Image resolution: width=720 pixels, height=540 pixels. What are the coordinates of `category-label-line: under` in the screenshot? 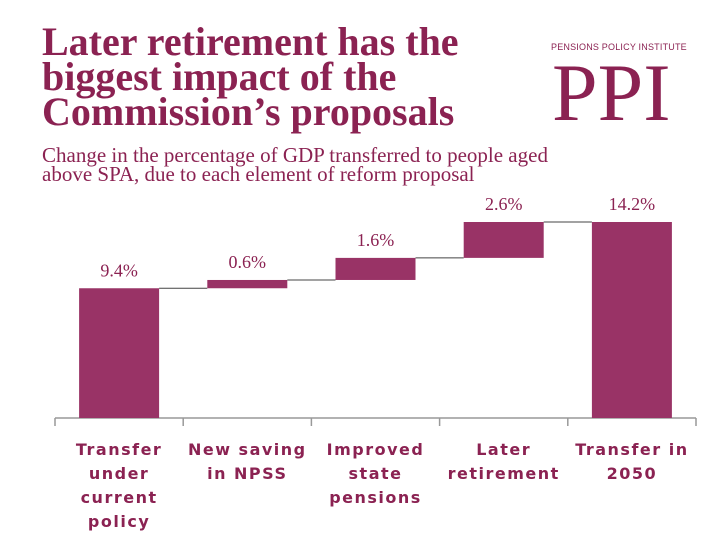 It's located at (119, 473).